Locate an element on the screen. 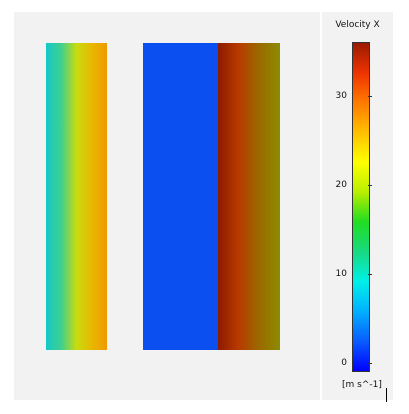 This screenshot has width=409, height=414. legend-title: Velocity X is located at coordinates (357, 25).